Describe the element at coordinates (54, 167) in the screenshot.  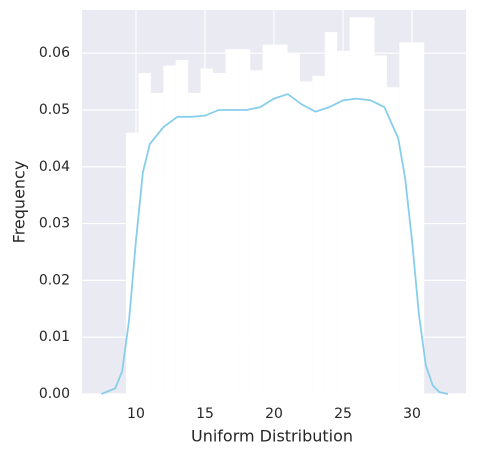
I see `y-tick-label: 0.04` at that location.